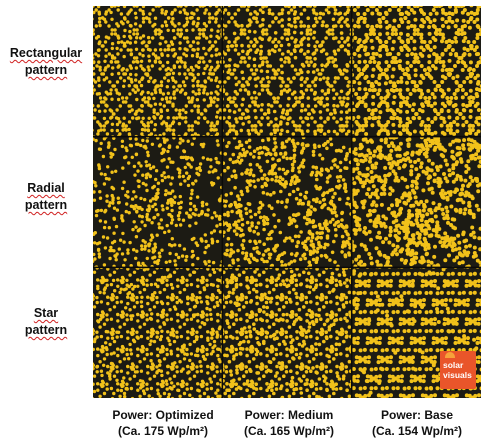 The width and height of the screenshot is (489, 447). What do you see at coordinates (450, 355) in the screenshot?
I see `sun-icon` at bounding box center [450, 355].